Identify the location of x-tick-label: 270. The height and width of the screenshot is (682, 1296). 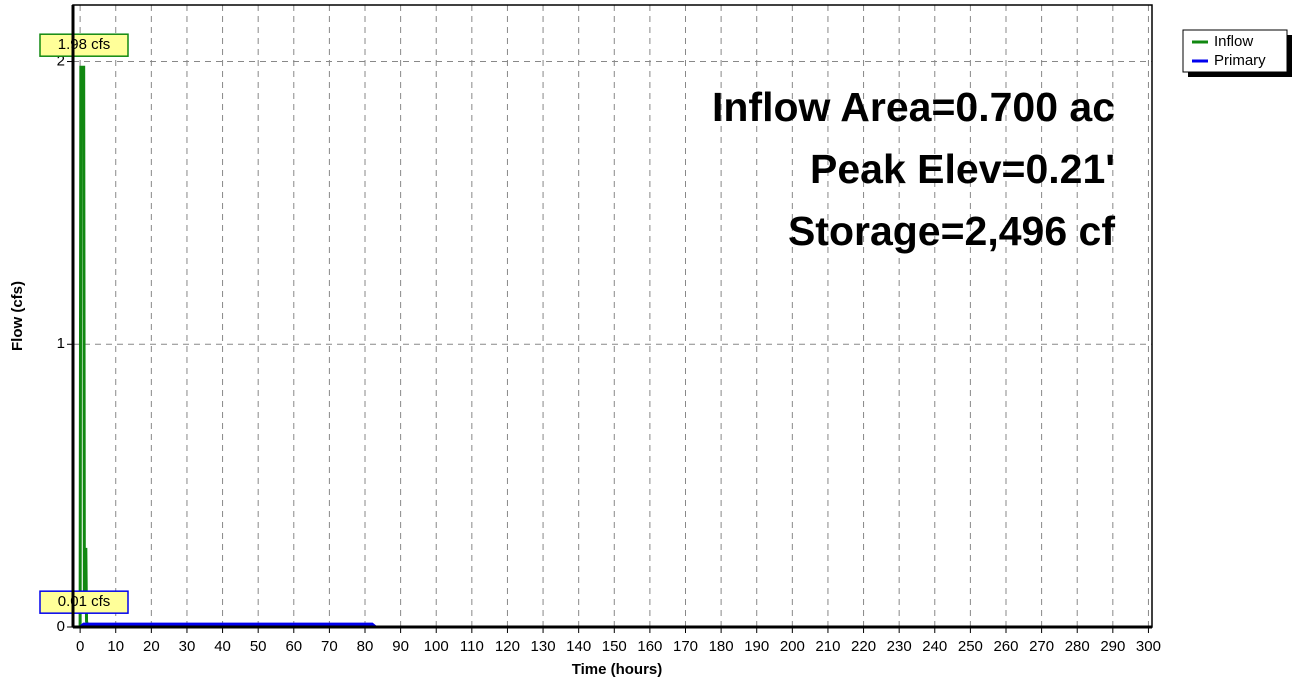
(1041, 646).